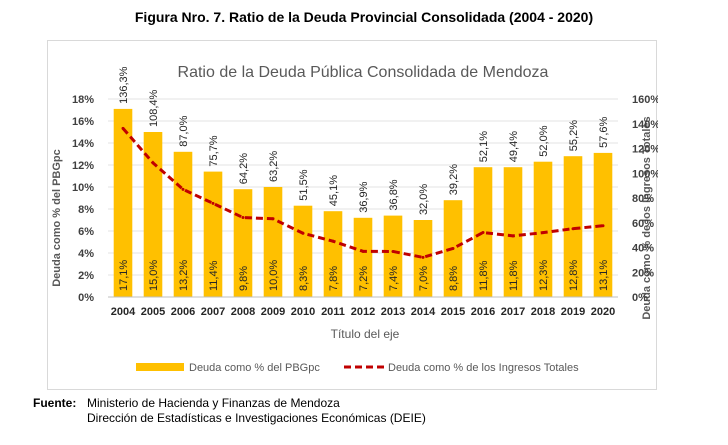 This screenshot has width=728, height=445. Describe the element at coordinates (160, 367) in the screenshot. I see `legend-swatch-bar` at that location.